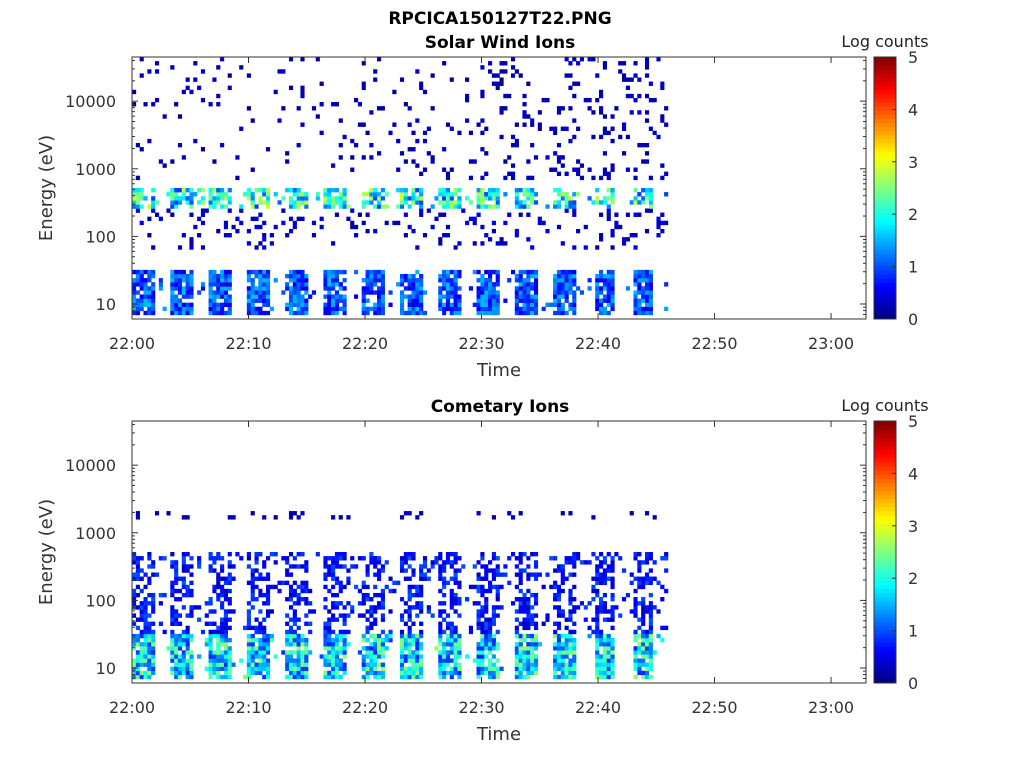 This screenshot has height=768, width=1024. Describe the element at coordinates (500, 43) in the screenshot. I see `panel-title-solar-wind: Solar Wind Ions` at that location.